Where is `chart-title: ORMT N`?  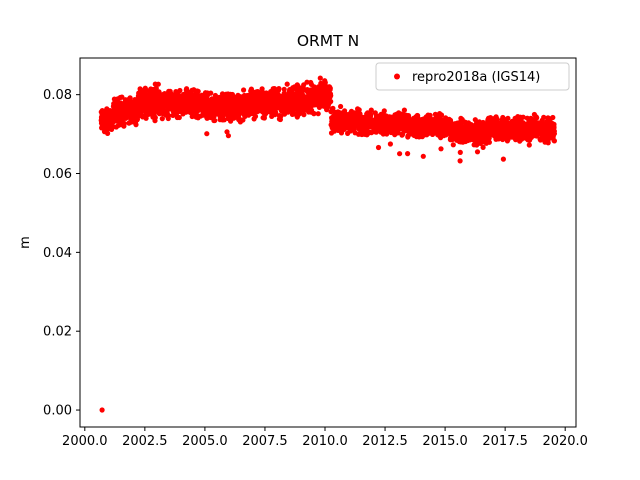
chart-title: ORMT N is located at coordinates (328, 41).